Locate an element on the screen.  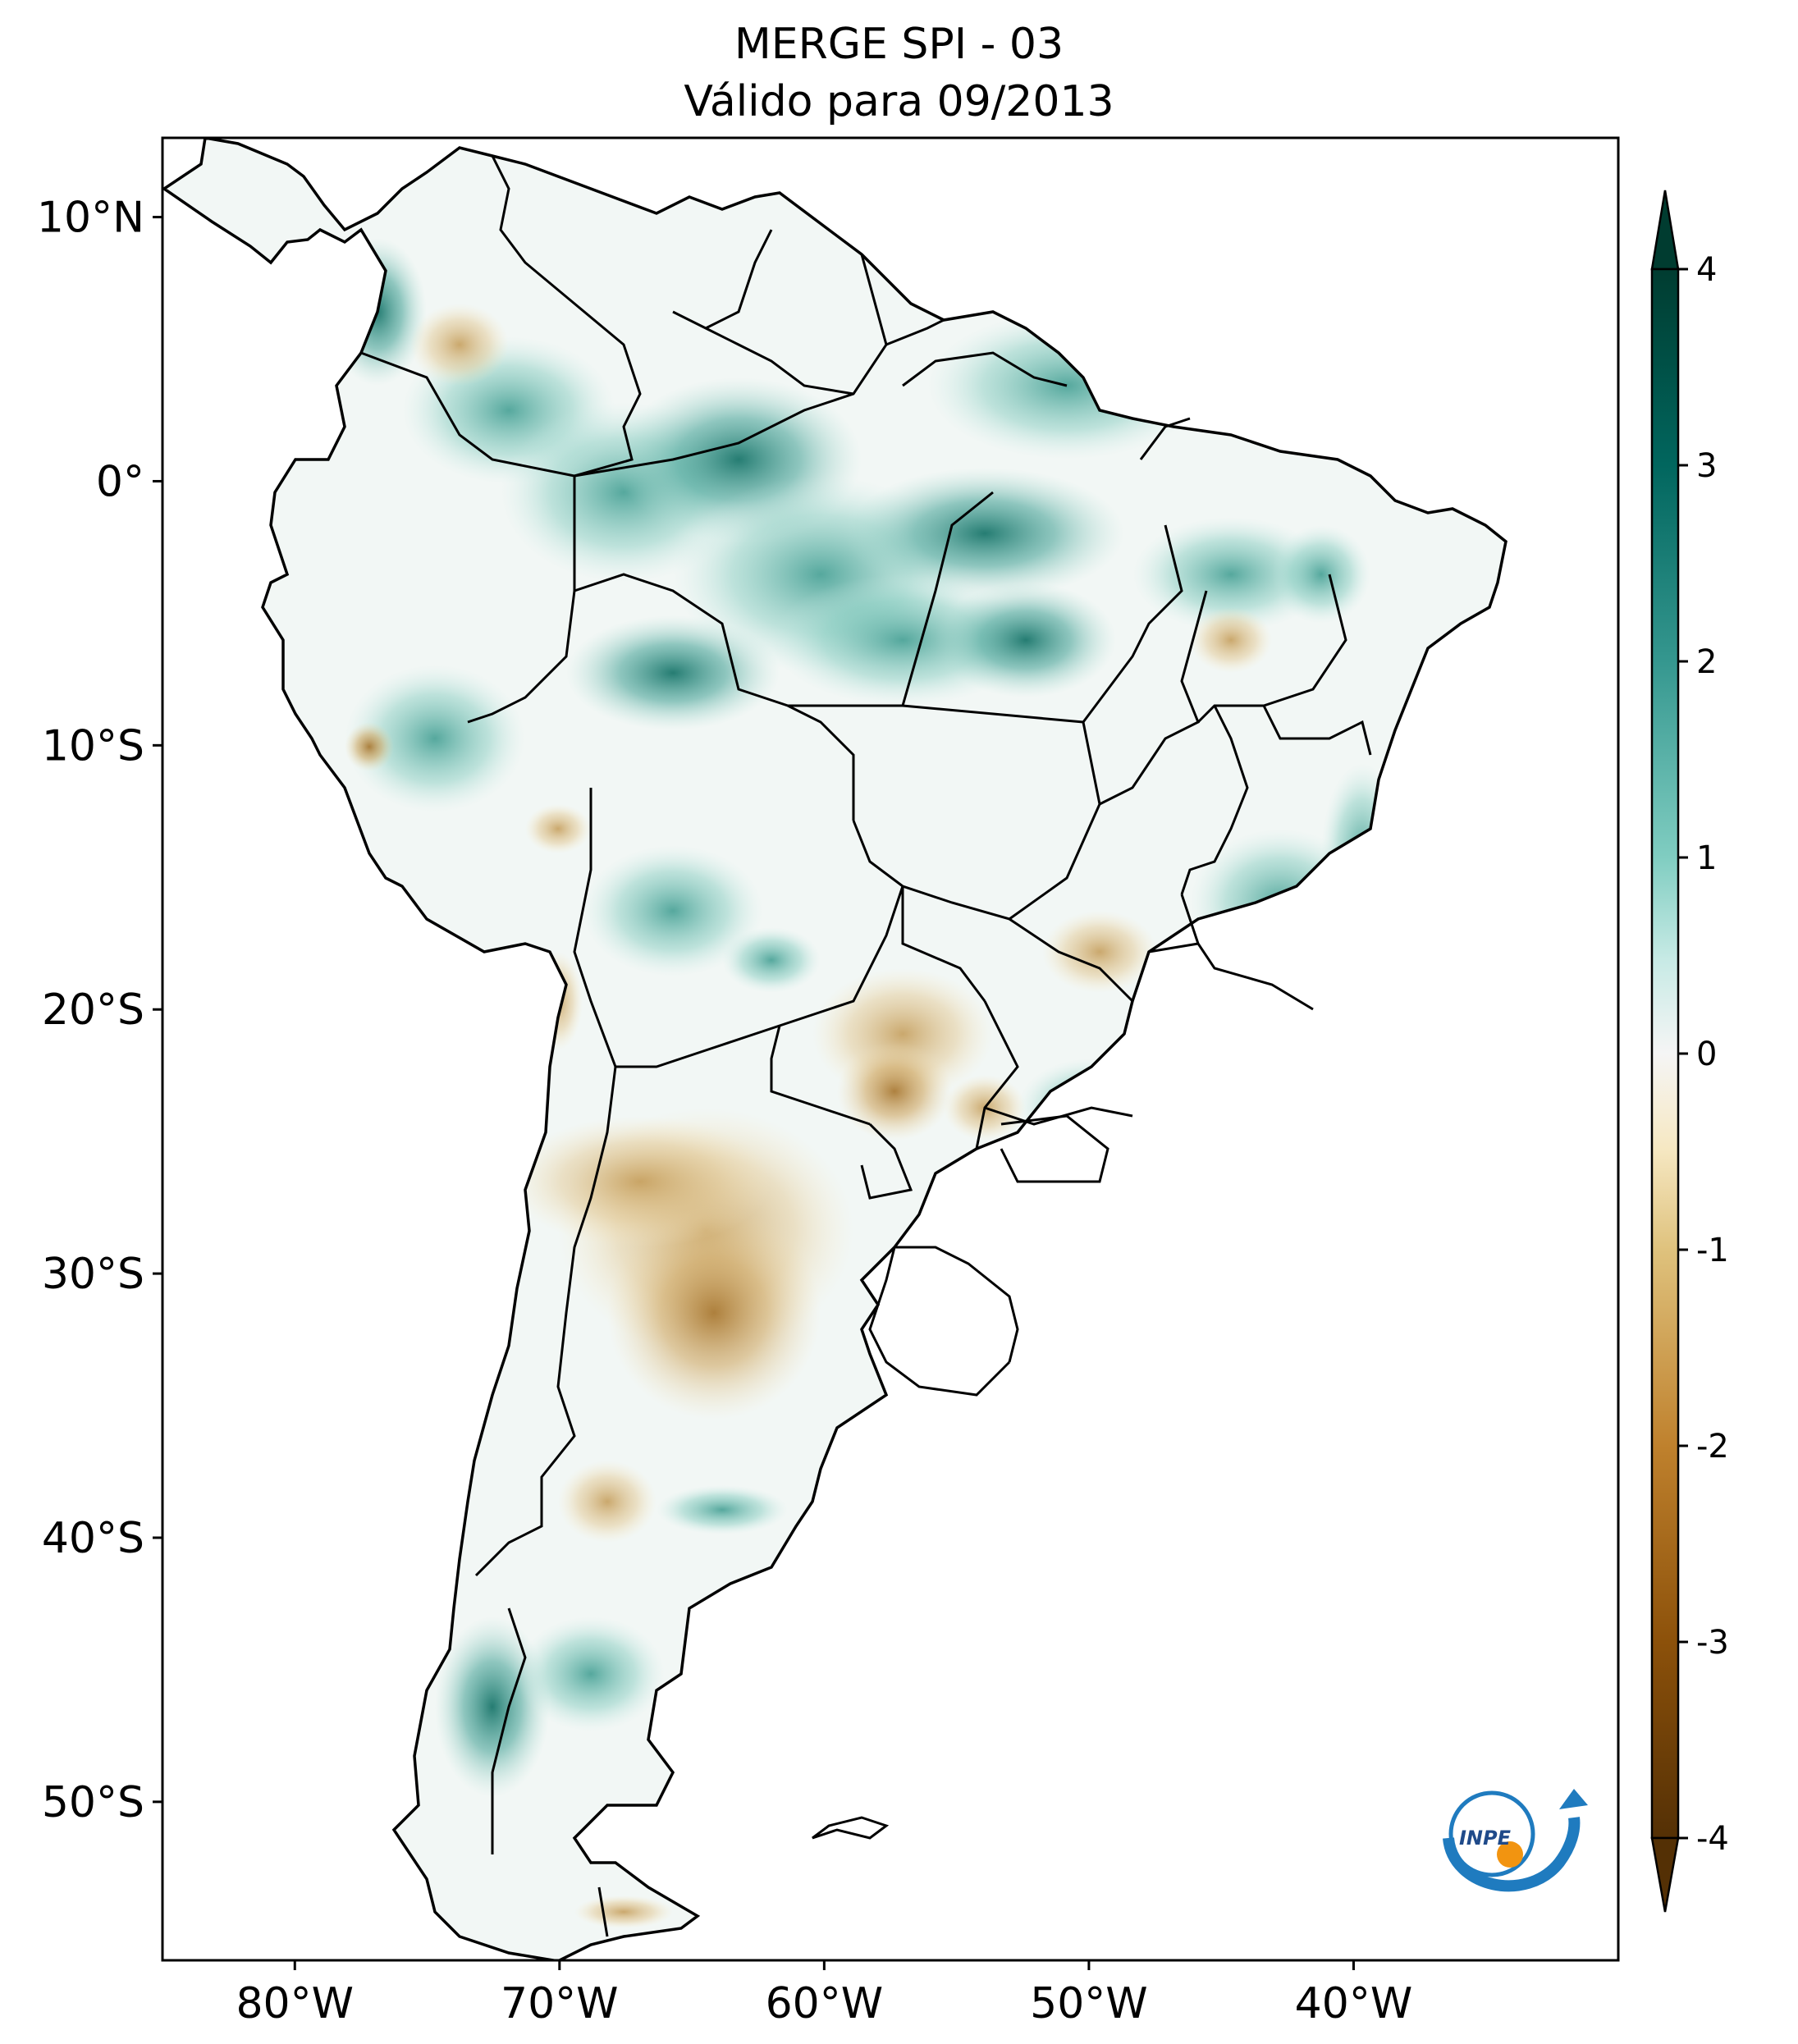
colorbar-tick-label: 0 is located at coordinates (1706, 1054).